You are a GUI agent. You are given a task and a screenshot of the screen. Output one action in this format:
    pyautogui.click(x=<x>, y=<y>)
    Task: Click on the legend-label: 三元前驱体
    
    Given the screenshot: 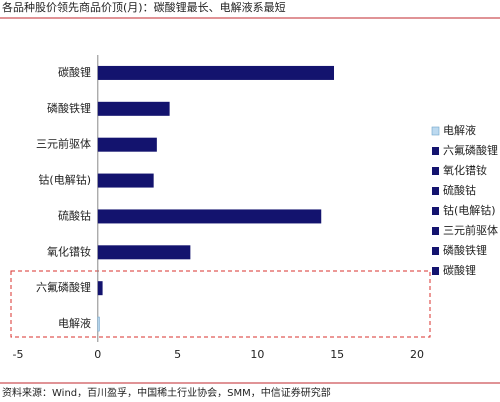 What is the action you would take?
    pyautogui.click(x=470, y=230)
    